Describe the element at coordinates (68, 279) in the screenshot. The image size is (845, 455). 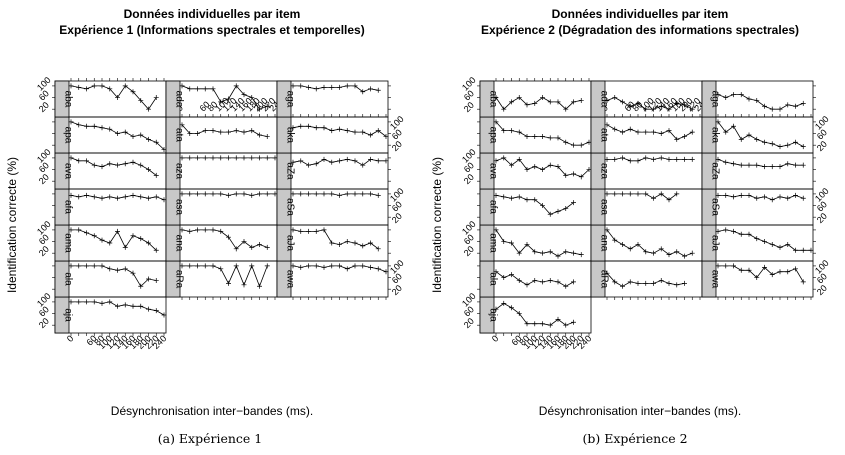
I see `panel-label: ala` at that location.